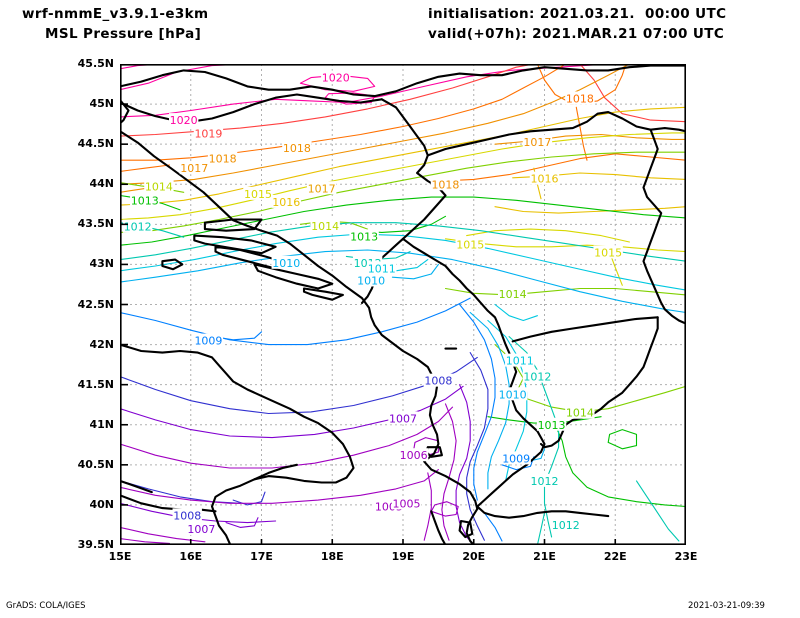  Describe the element at coordinates (407, 503) in the screenshot. I see `contour-label: 1005` at that location.